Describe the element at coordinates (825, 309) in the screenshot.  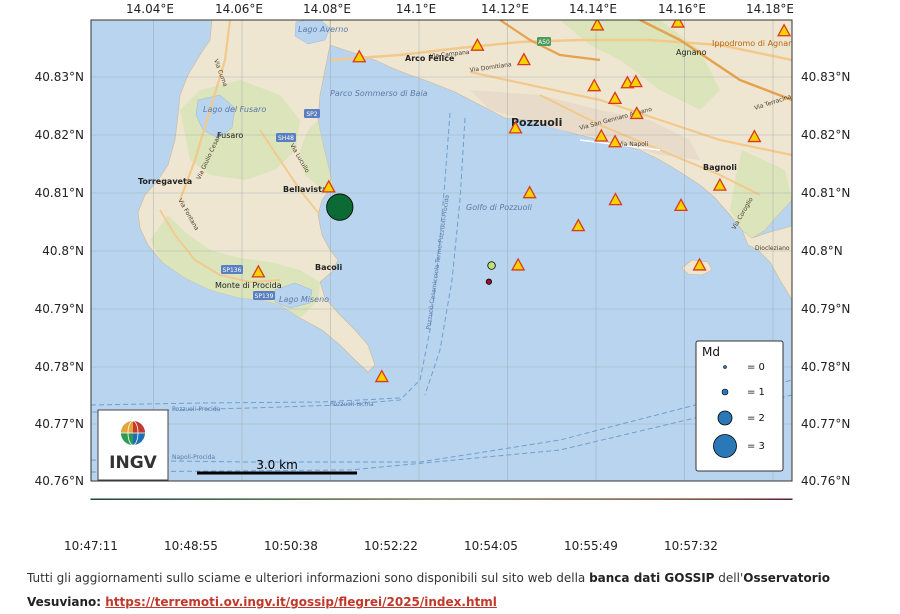
I see `tick-lat-right: 40.79°N` at that location.